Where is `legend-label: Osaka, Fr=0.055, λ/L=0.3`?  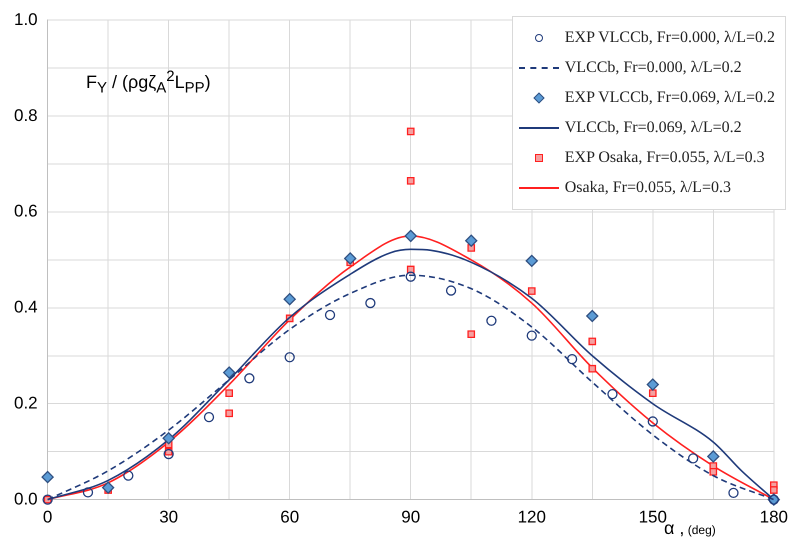
legend-label: Osaka, Fr=0.055, λ/L=0.3 is located at coordinates (647, 188).